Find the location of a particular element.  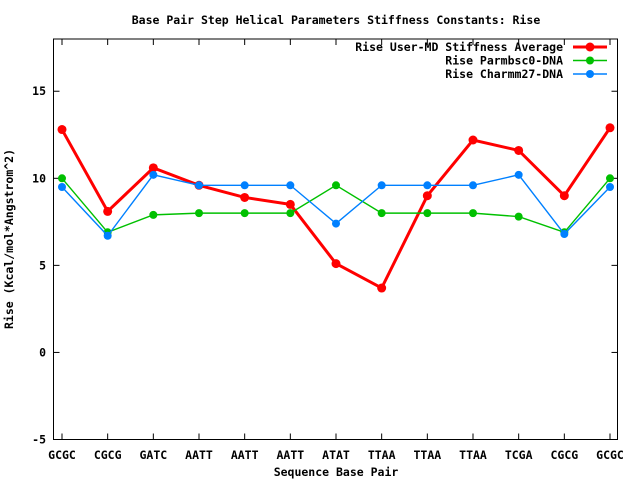

x-tick-label: GATC is located at coordinates (153, 455).